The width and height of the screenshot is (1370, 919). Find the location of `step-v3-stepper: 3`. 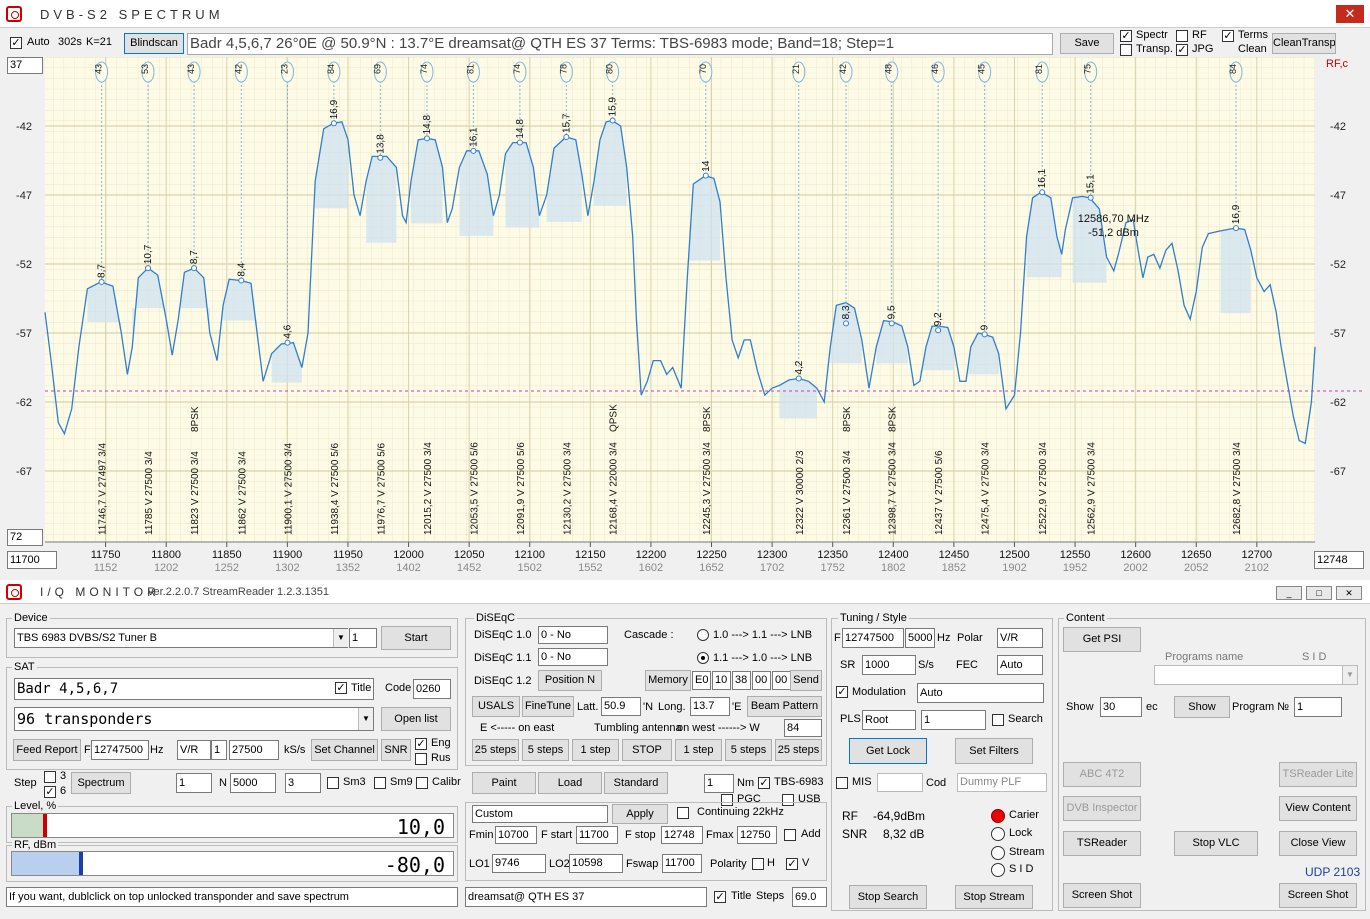

step-v3-stepper: 3 is located at coordinates (303, 783).